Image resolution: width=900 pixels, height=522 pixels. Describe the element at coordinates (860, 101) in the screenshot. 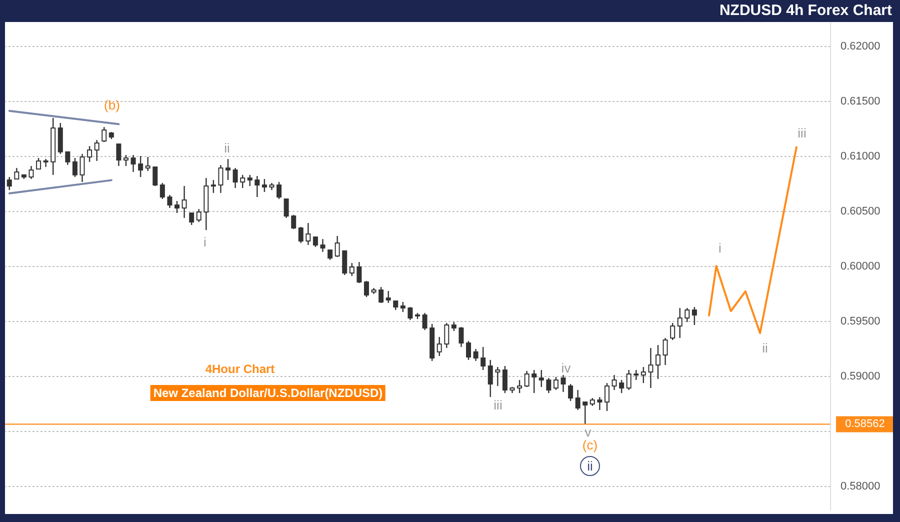

I see `y-tick-label: 0.61500` at that location.